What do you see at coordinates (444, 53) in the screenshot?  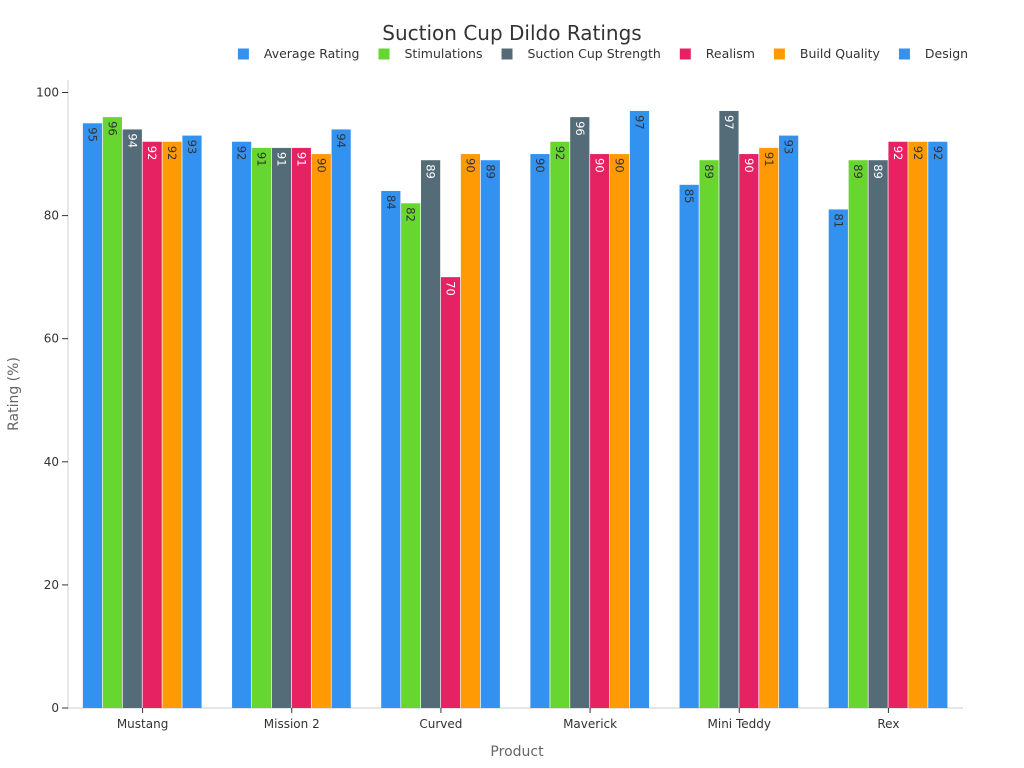 I see `legend-label: Stimulations` at bounding box center [444, 53].